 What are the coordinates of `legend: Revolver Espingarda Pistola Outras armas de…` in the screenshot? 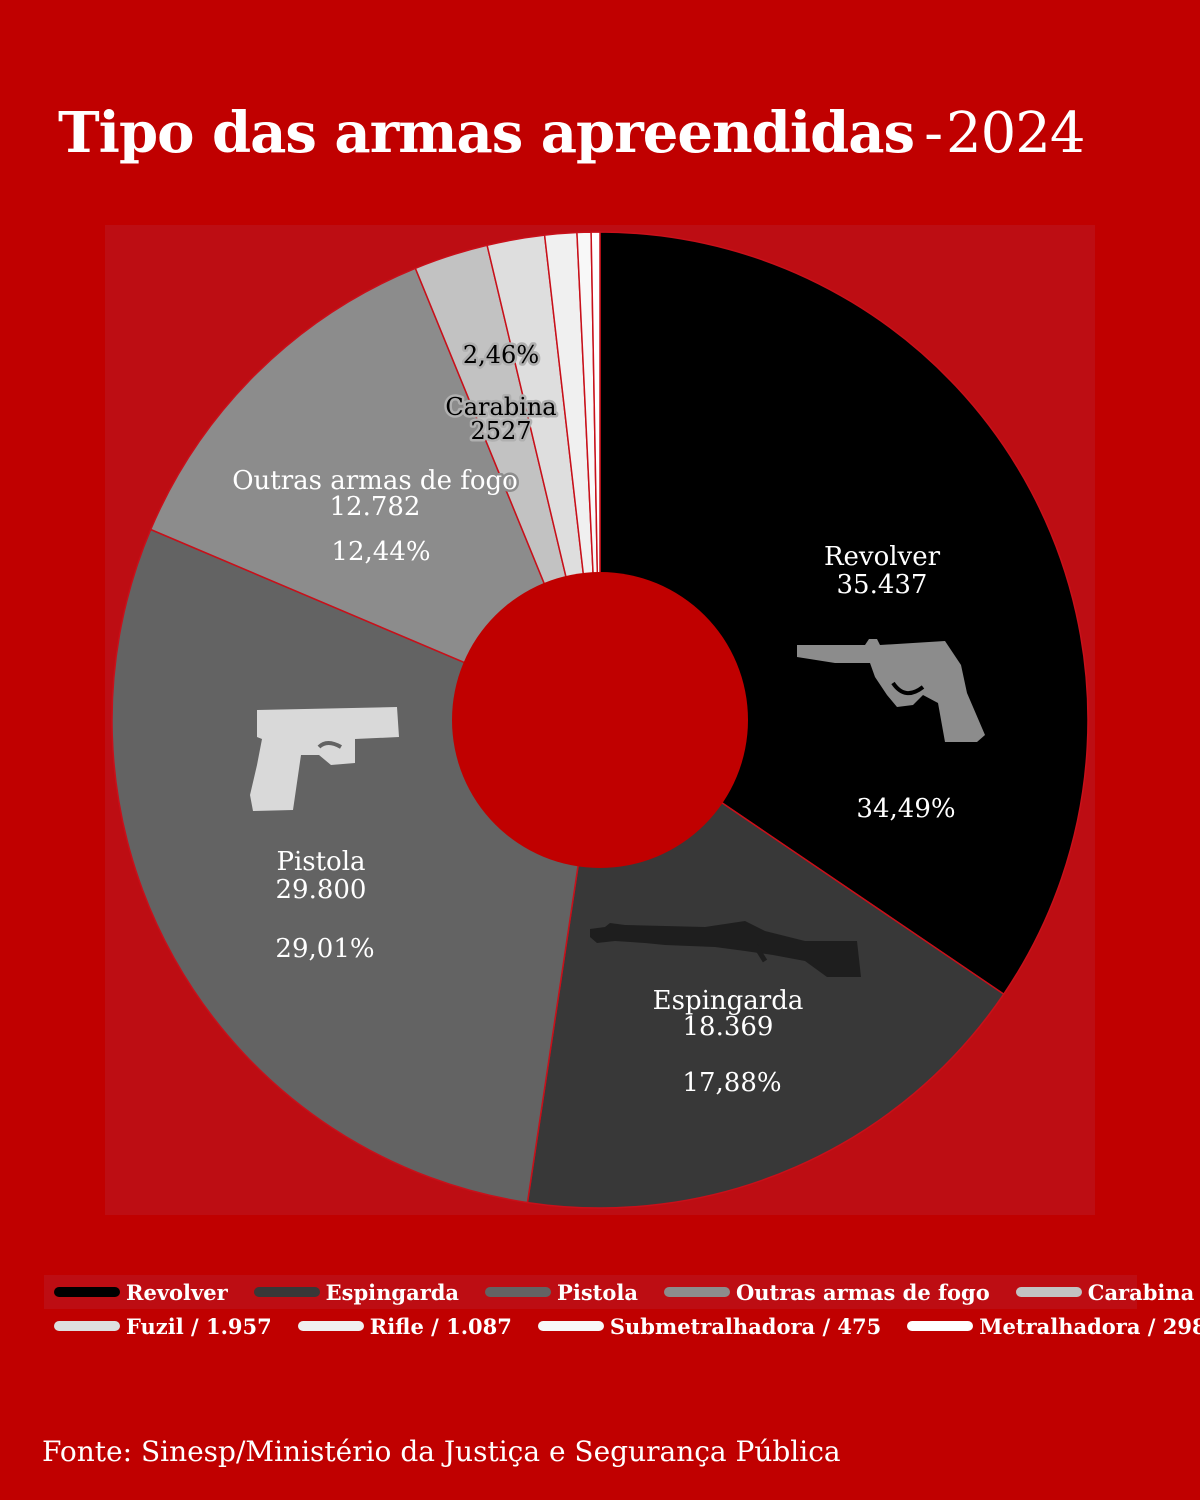 It's located at (622, 1309).